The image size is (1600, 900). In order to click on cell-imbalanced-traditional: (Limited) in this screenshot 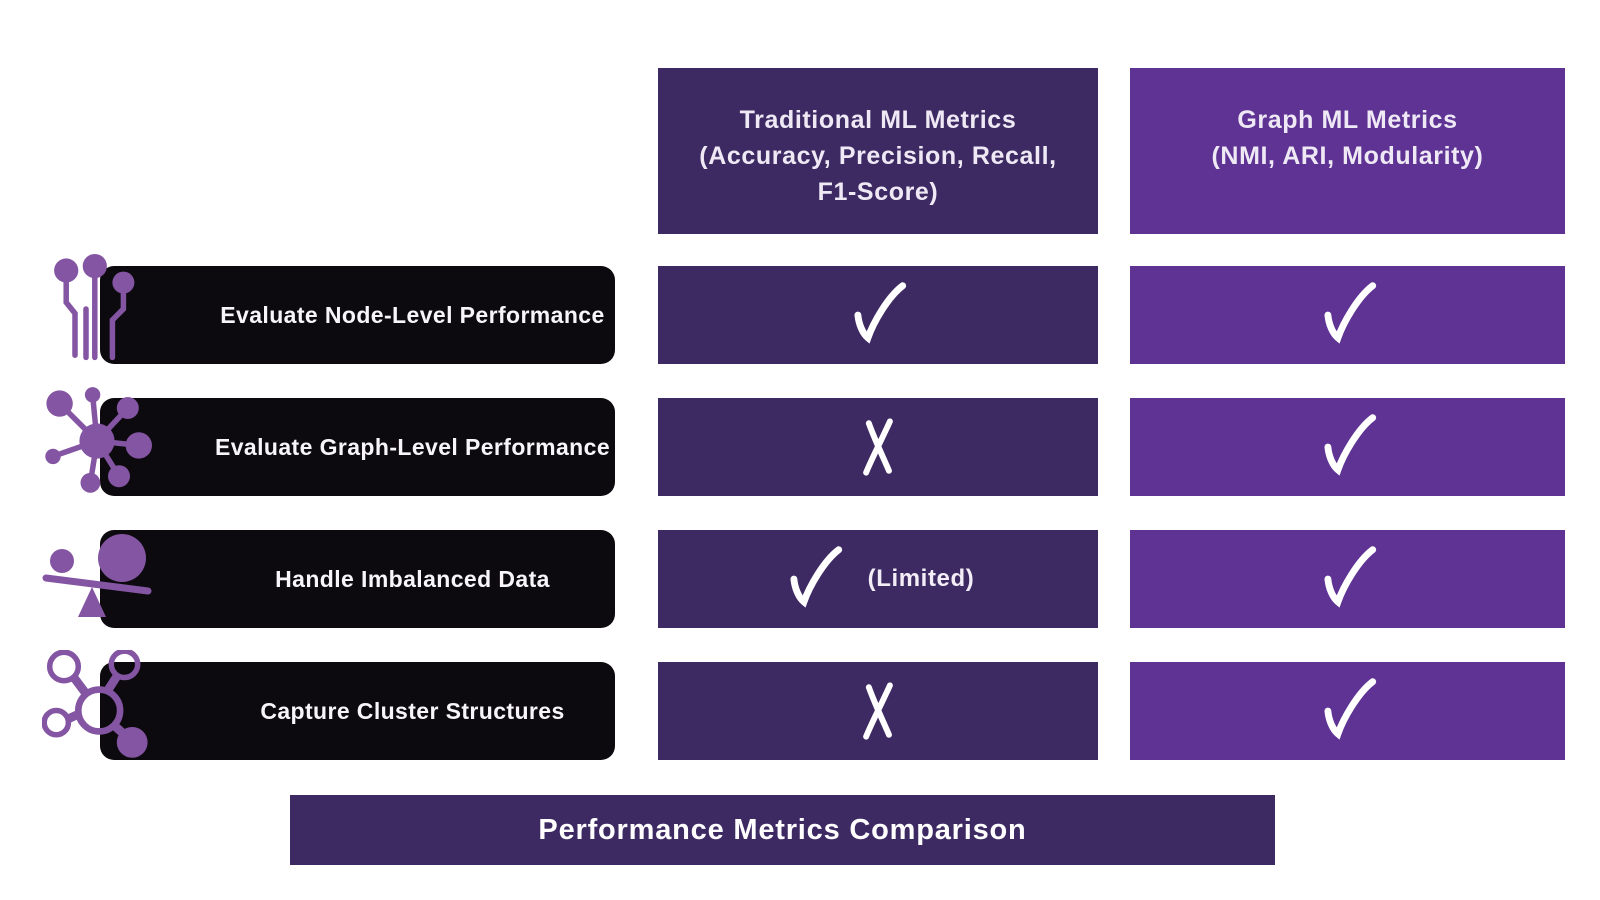, I will do `click(878, 579)`.